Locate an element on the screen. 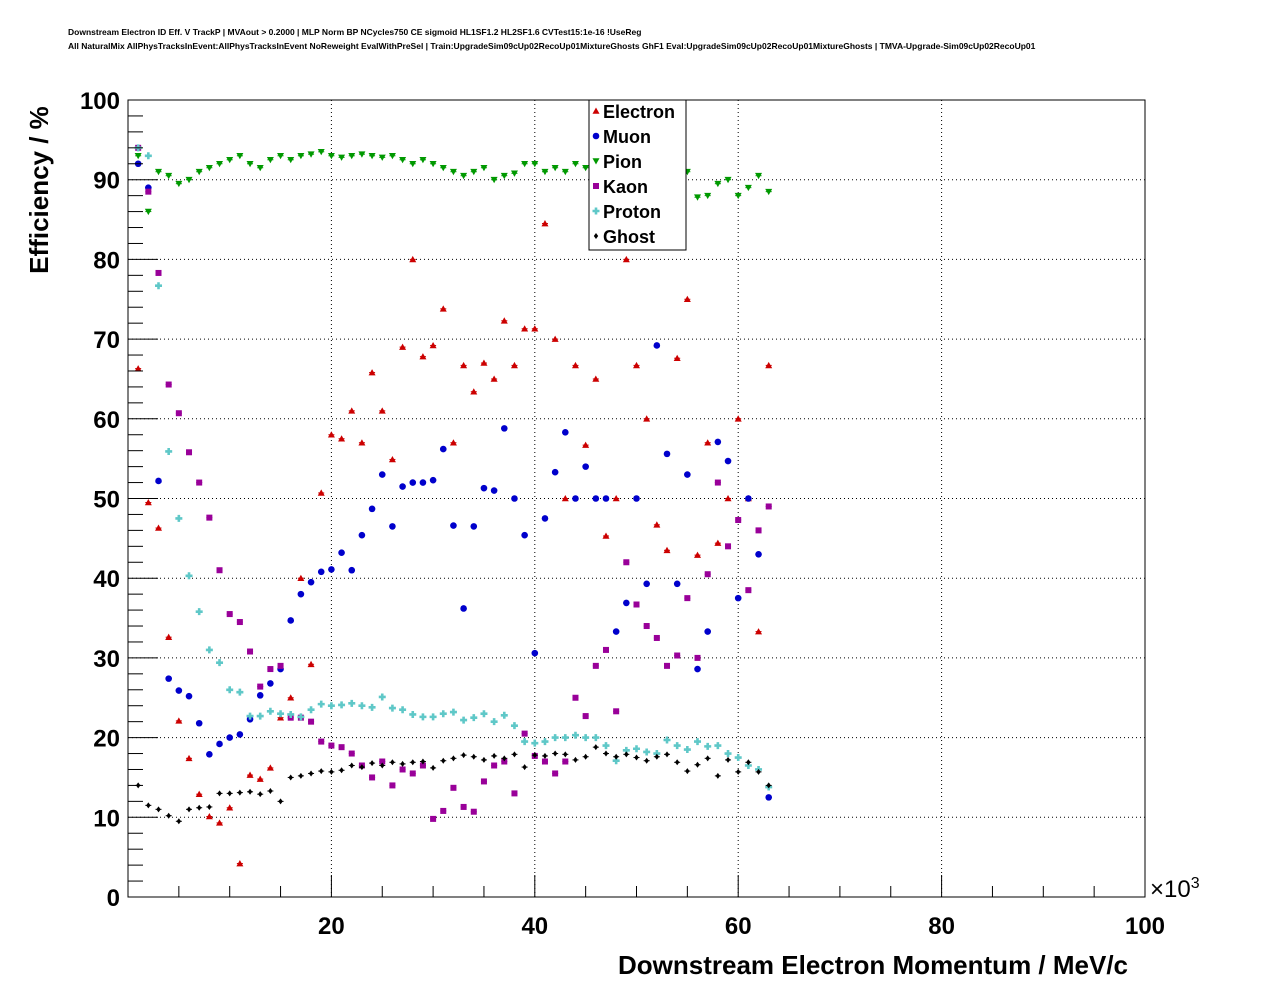 The width and height of the screenshot is (1276, 996). y-tick-label: 20 is located at coordinates (106, 739).